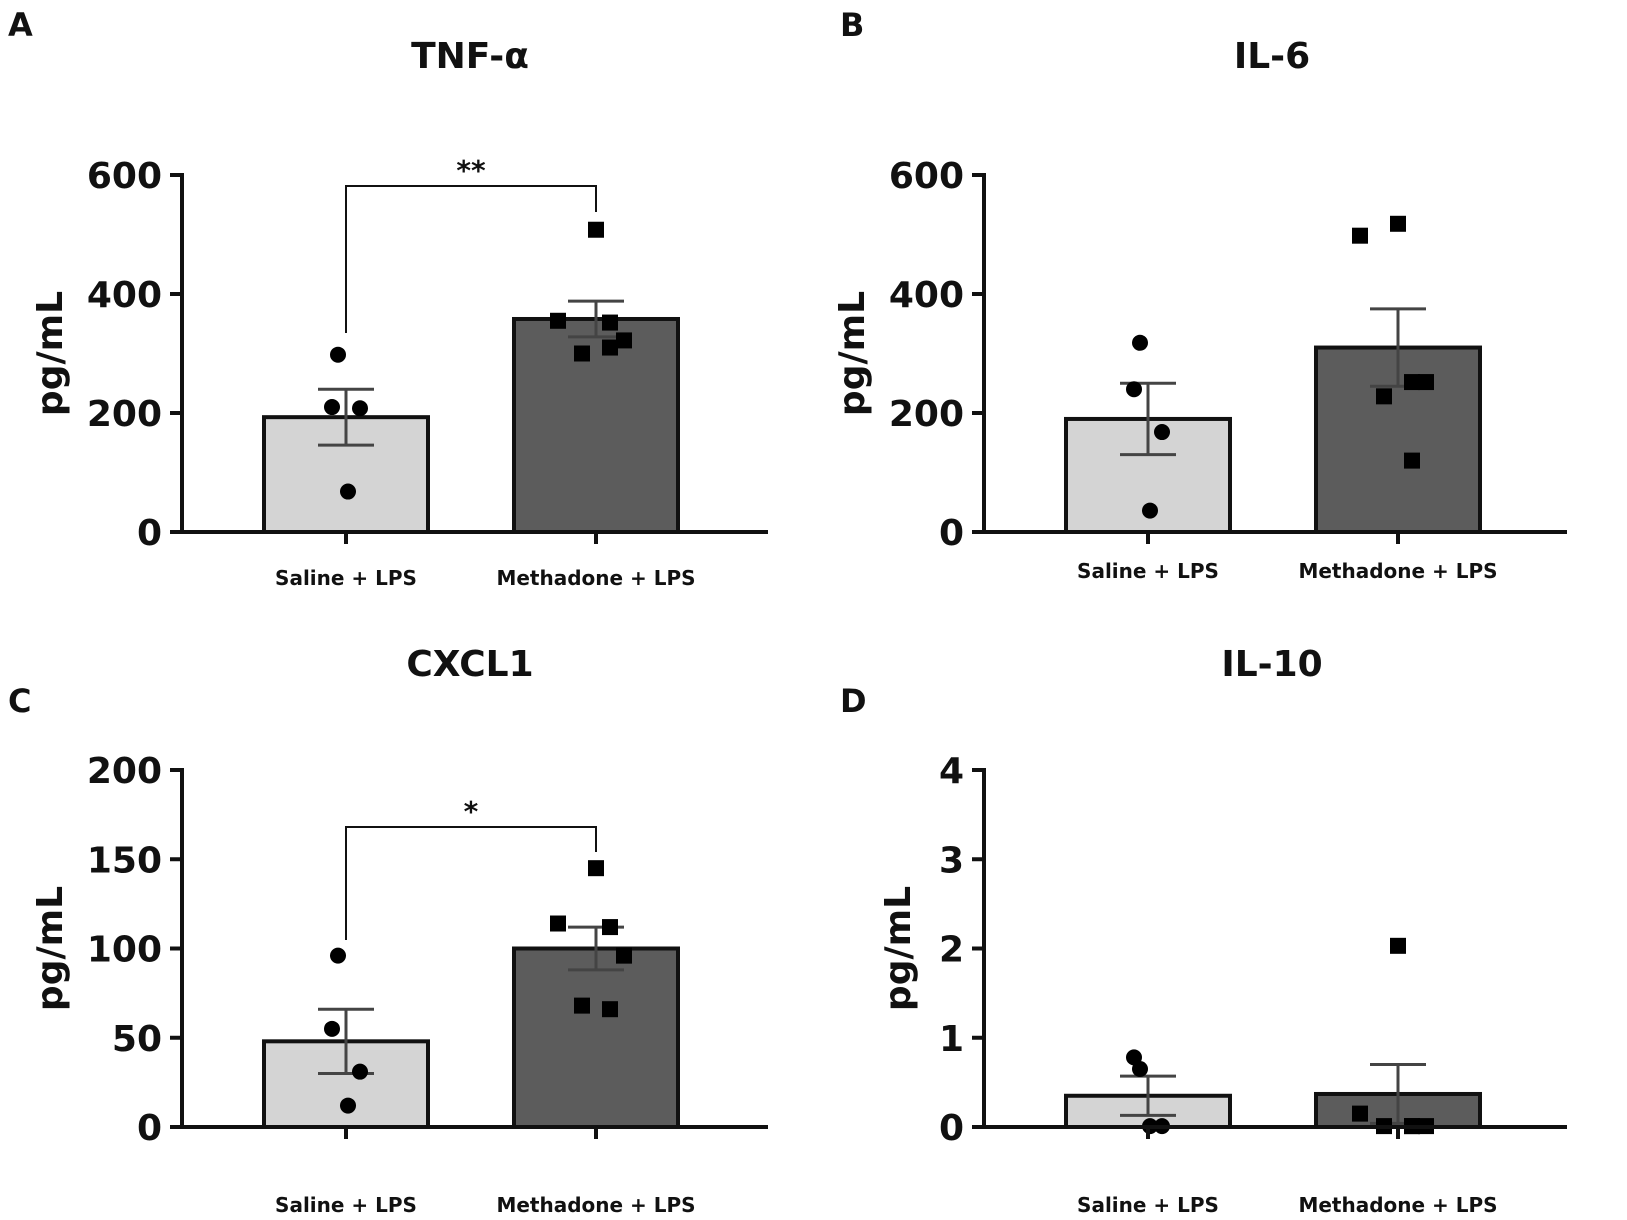 Image resolution: width=1627 pixels, height=1220 pixels. Describe the element at coordinates (951, 860) in the screenshot. I see `y-tick-label: 3` at that location.